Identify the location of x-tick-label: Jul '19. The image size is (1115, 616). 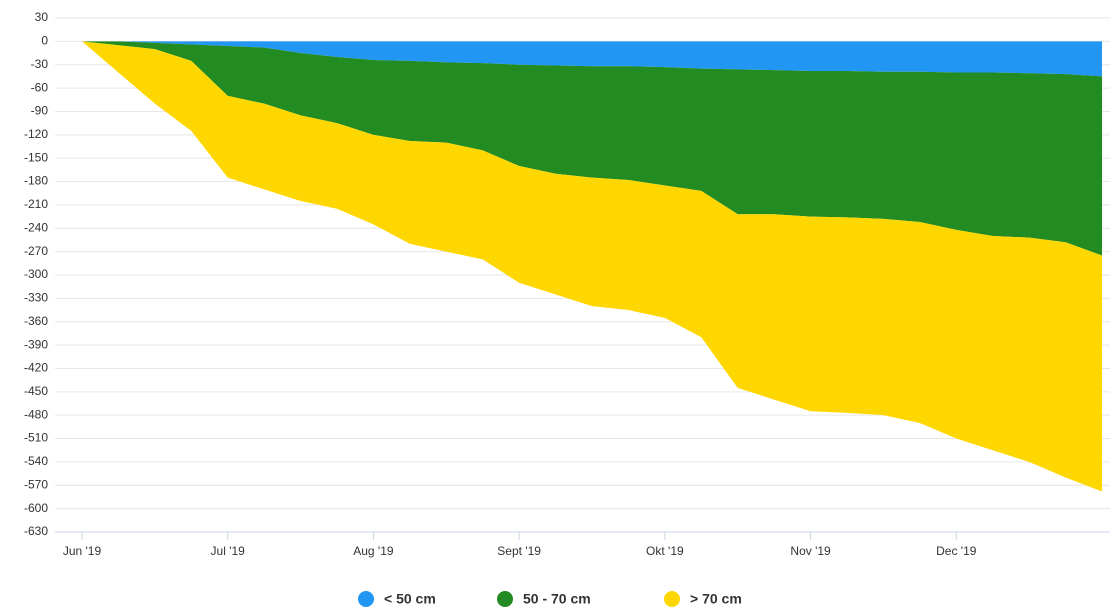
(228, 551).